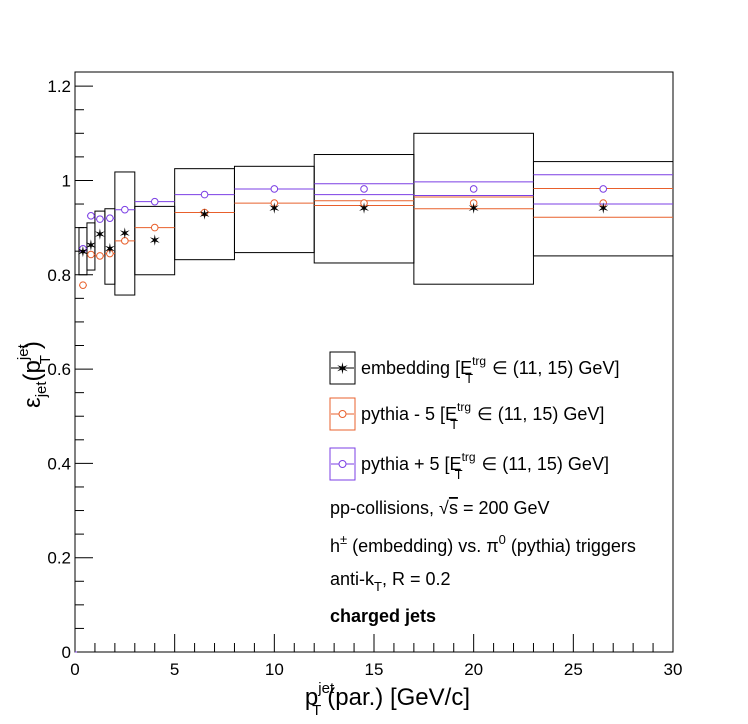 The image size is (748, 724). What do you see at coordinates (485, 466) in the screenshot?
I see `legend-label-pythia-plus: pythia + 5 [Etrg T ∈ (11, 15) GeV]` at bounding box center [485, 466].